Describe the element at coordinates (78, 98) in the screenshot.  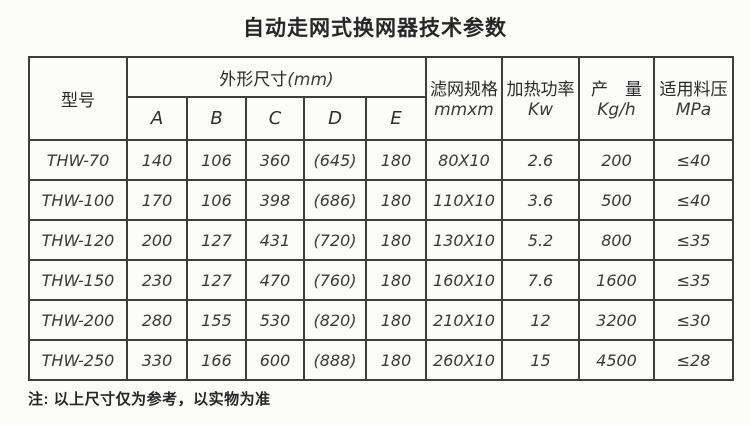
I see `col-header-model: 型号` at that location.